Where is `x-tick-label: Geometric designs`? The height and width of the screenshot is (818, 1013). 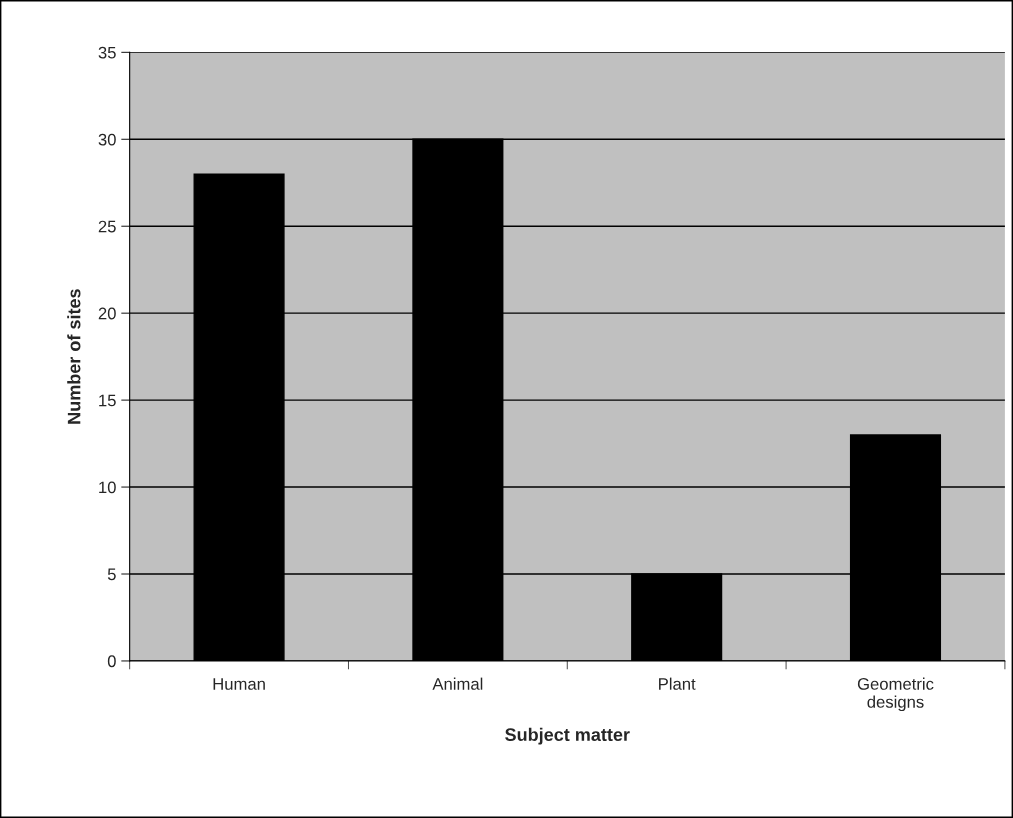
x-tick-label: Geometric designs is located at coordinates (895, 694).